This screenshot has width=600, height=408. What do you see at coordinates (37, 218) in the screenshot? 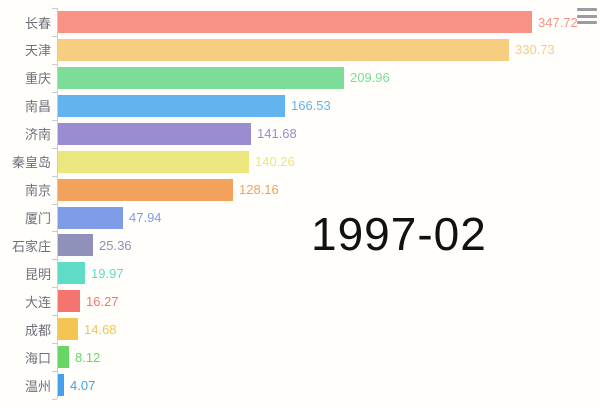
I see `category-label: 厦门` at bounding box center [37, 218].